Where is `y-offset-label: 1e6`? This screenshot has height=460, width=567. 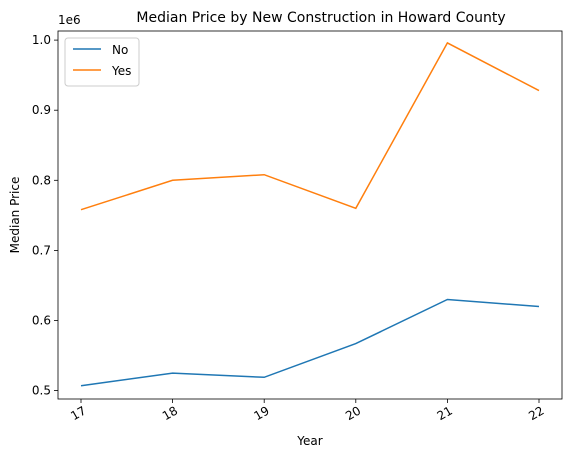
y-offset-label: 1e6 is located at coordinates (69, 20).